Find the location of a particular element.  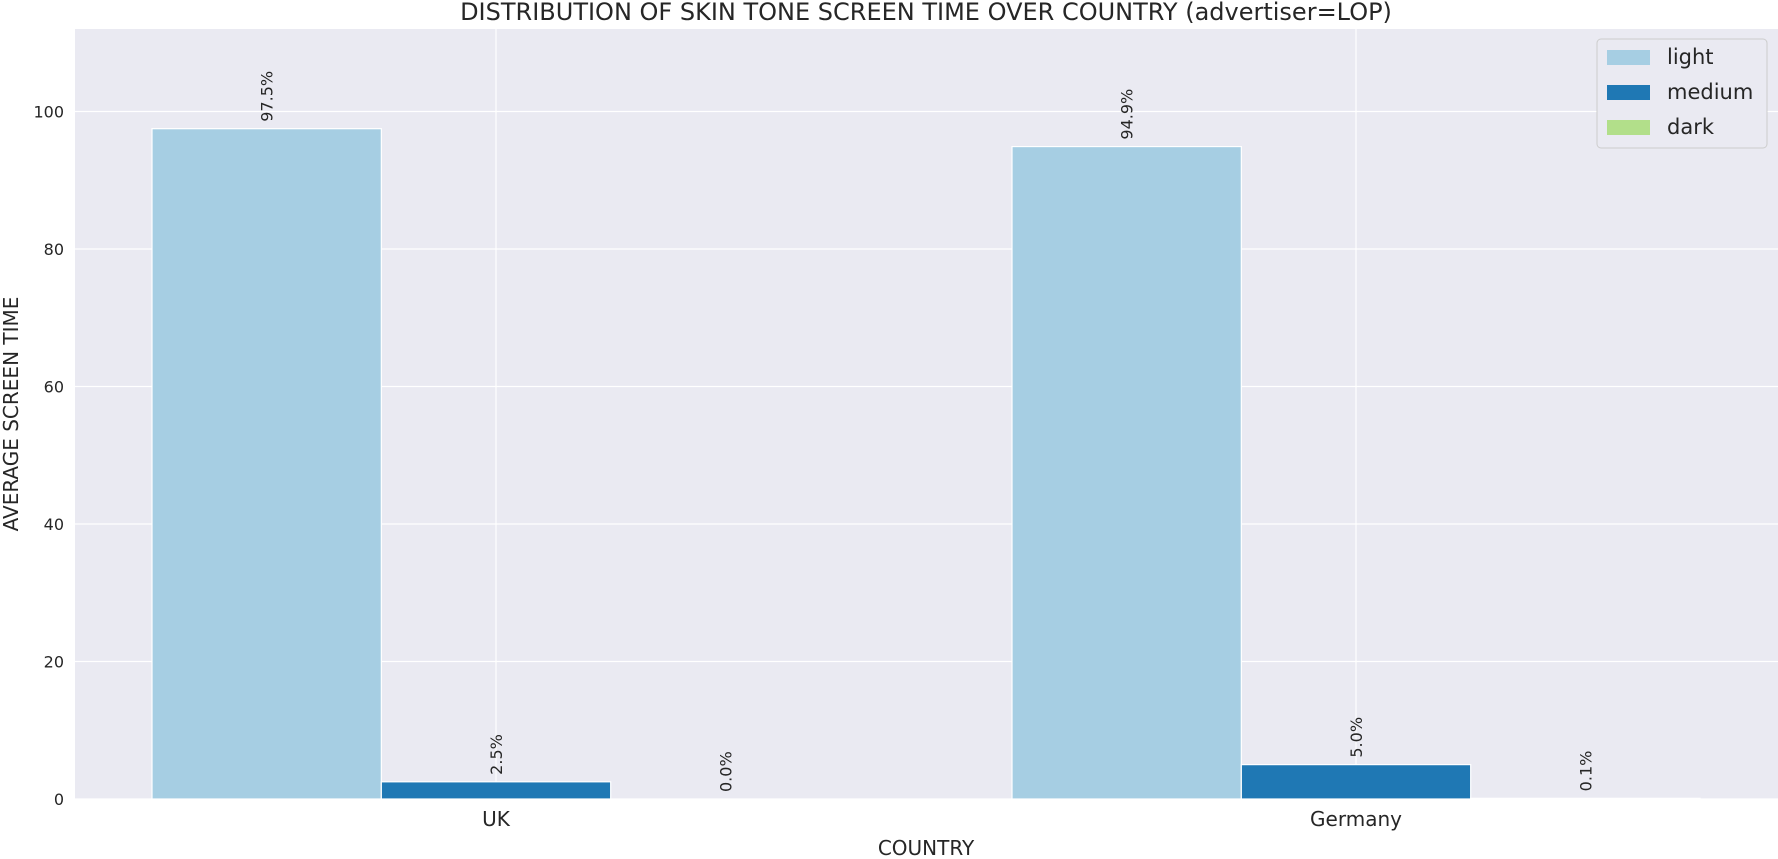

legend: light medium dark is located at coordinates (1682, 93).